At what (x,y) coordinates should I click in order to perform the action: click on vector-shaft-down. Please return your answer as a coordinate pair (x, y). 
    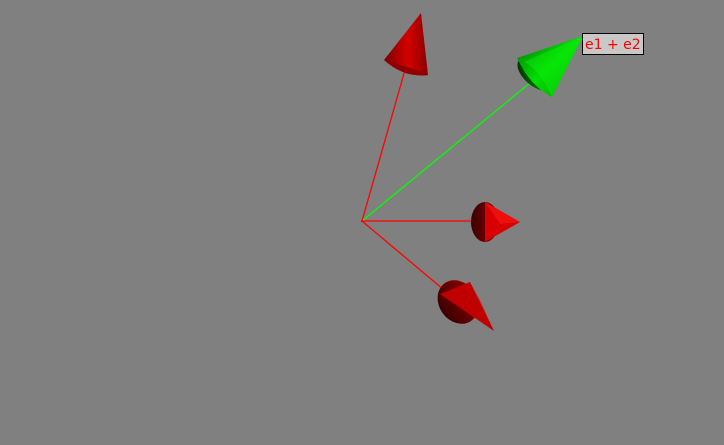
    Looking at the image, I should click on (406, 258).